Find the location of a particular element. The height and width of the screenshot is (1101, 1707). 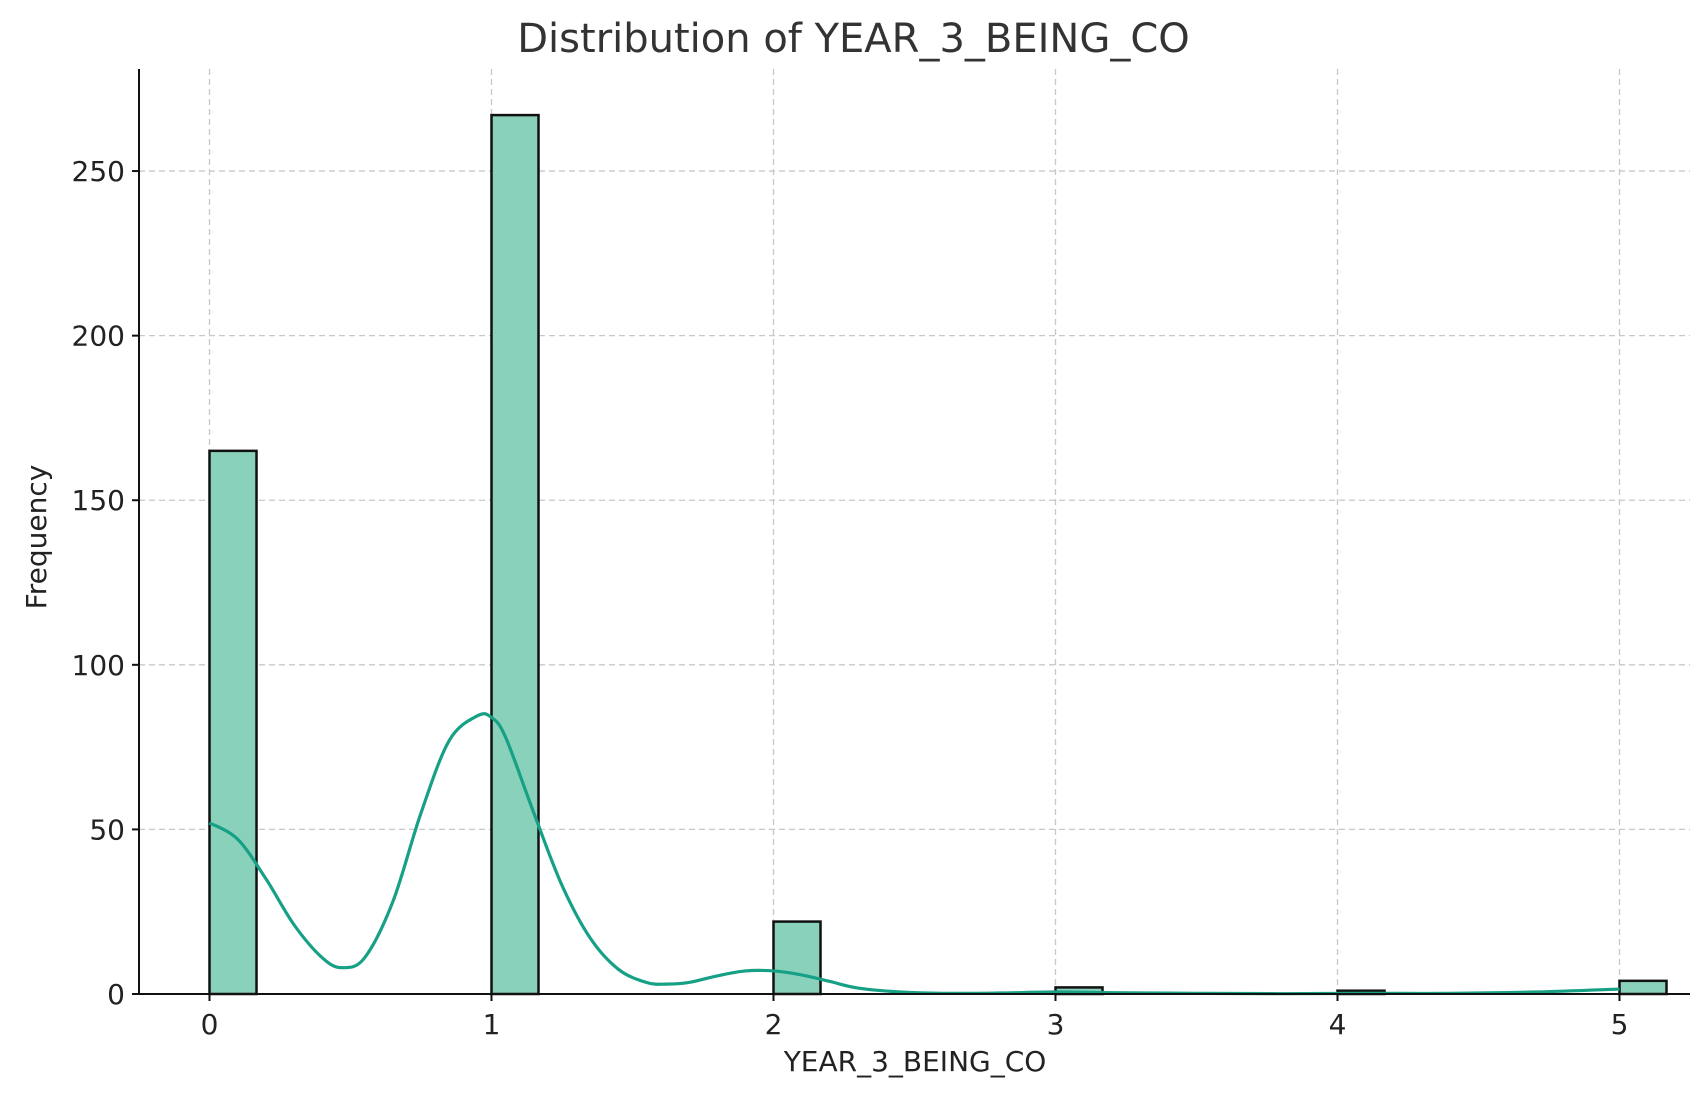

y-tick-label: 100 is located at coordinates (98, 665).